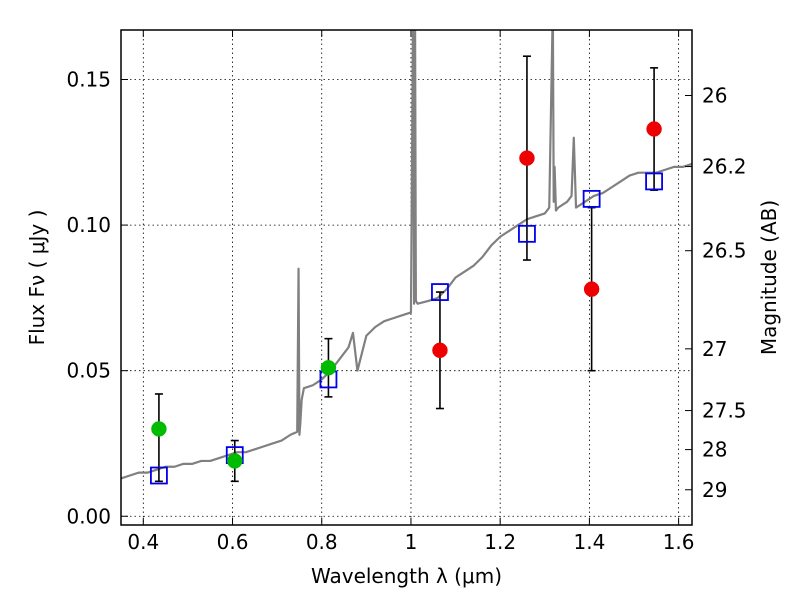 The height and width of the screenshot is (600, 800). What do you see at coordinates (143, 542) in the screenshot?
I see `x-tick-label: 0.4` at bounding box center [143, 542].